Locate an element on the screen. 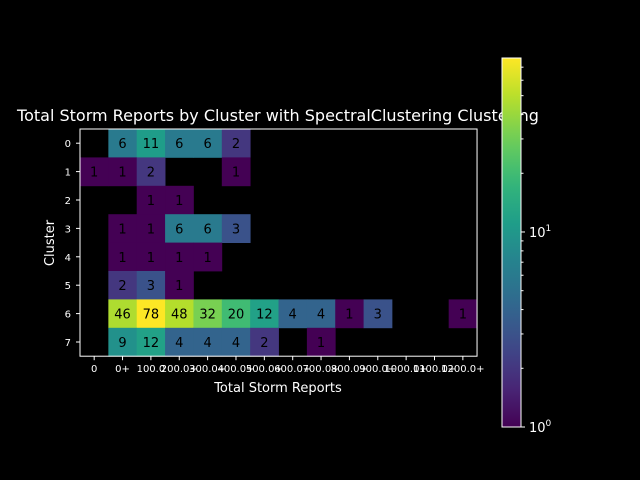 This screenshot has width=640, height=480. cell-label: 20 is located at coordinates (236, 315).